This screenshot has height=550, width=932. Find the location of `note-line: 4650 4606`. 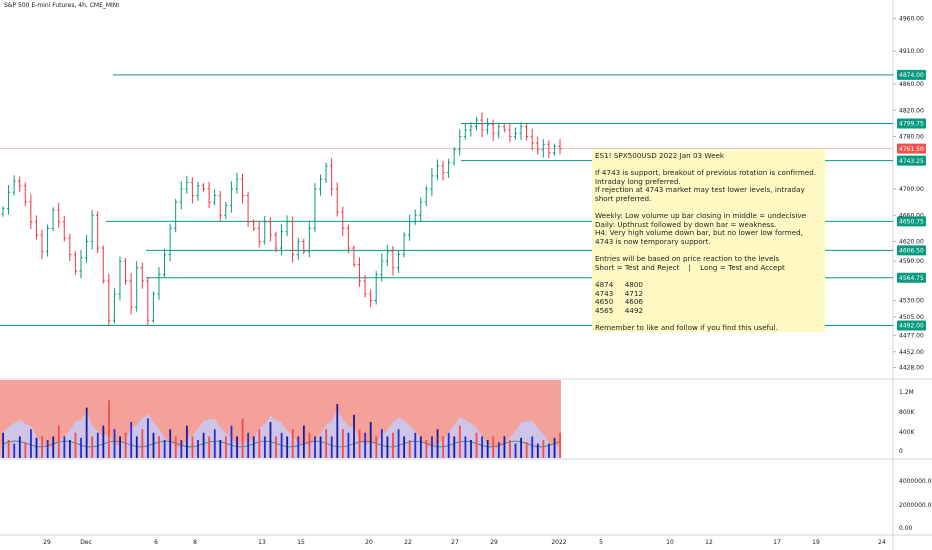

note-line: 4650 4606 is located at coordinates (619, 302).